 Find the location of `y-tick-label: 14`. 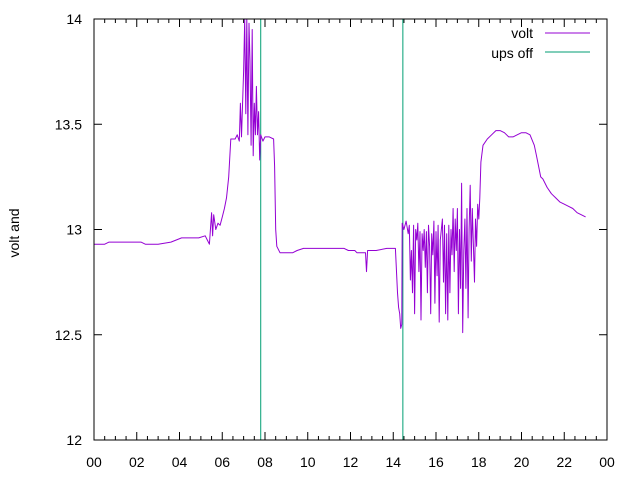

y-tick-label: 14 is located at coordinates (74, 19).